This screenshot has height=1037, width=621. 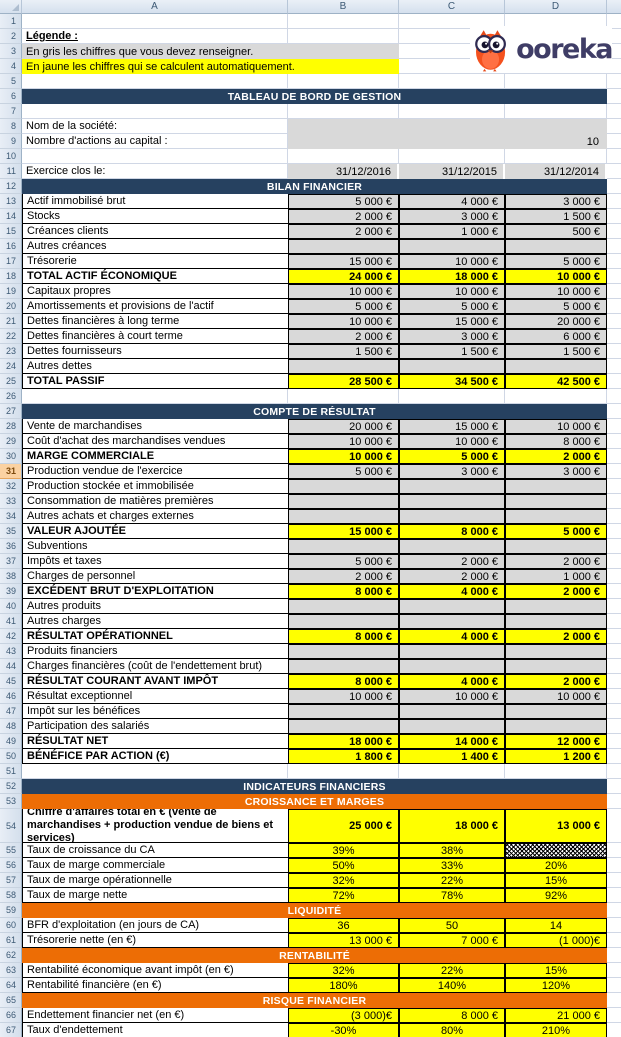 What do you see at coordinates (556, 681) in the screenshot?
I see `cell-D45: 2 000 €` at bounding box center [556, 681].